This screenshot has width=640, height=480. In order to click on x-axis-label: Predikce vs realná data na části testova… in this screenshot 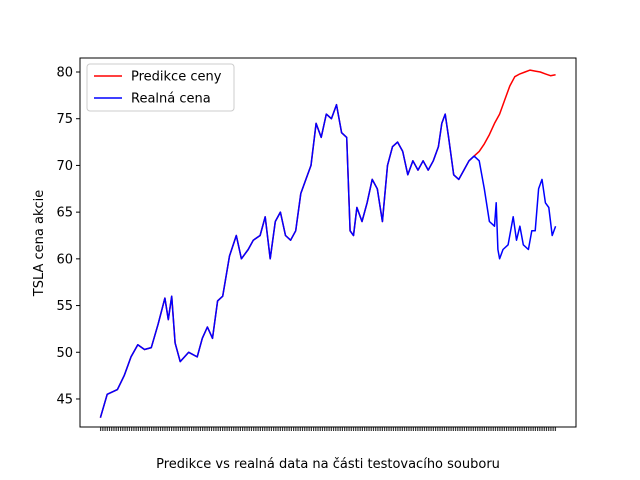, I will do `click(328, 464)`.